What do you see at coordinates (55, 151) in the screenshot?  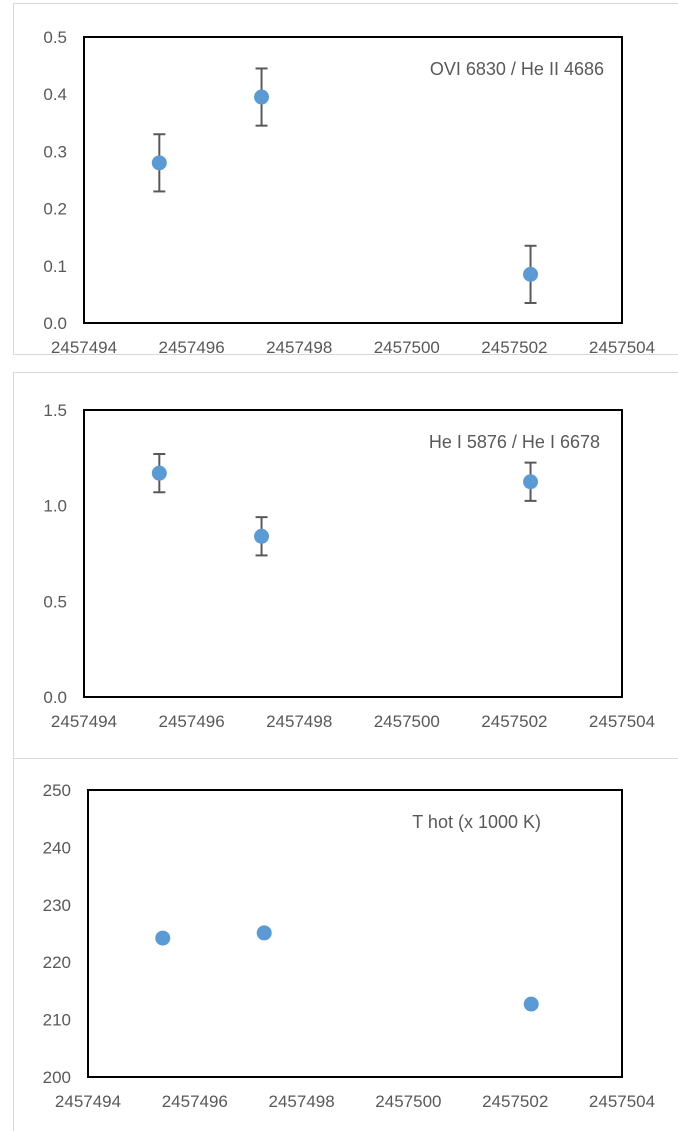 I see `y-tick-label: 0.3` at bounding box center [55, 151].